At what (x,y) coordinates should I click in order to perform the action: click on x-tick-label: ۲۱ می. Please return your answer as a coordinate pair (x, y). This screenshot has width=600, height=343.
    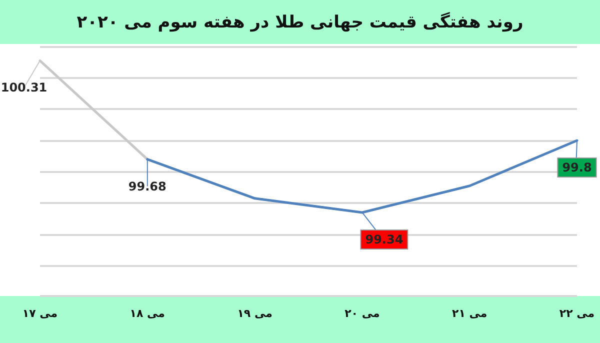
    Looking at the image, I should click on (470, 313).